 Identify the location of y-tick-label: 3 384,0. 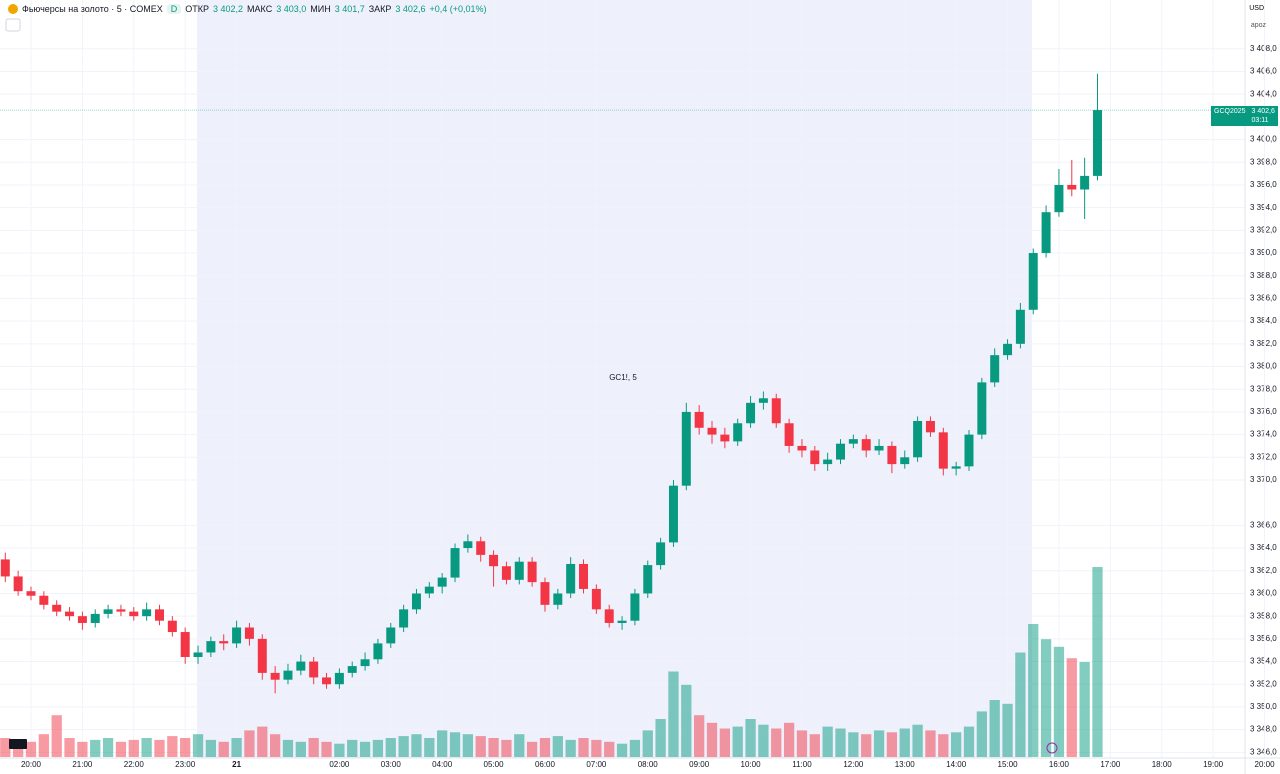
(1263, 320).